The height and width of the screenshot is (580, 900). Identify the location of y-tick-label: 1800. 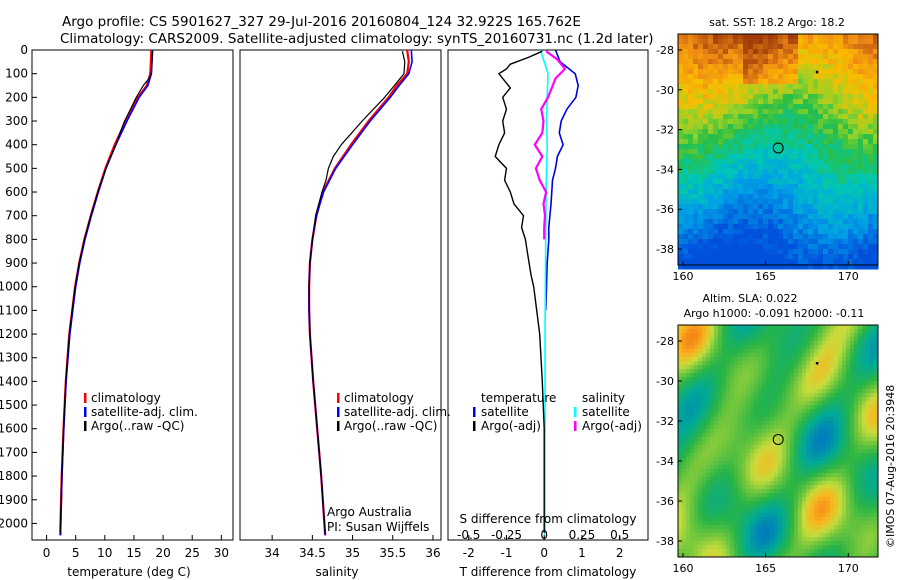
(14, 476).